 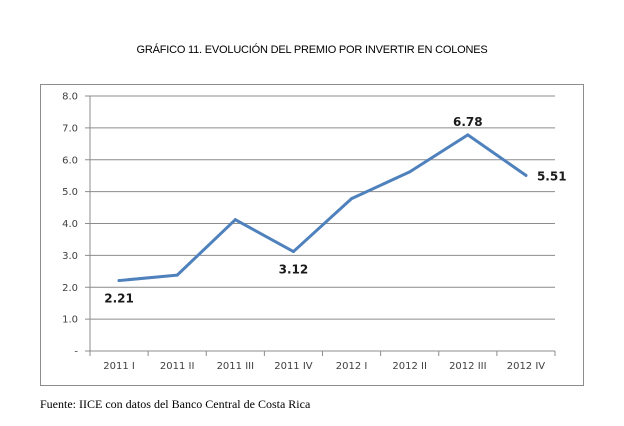 I want to click on x-tick-label: 2012 I, so click(x=352, y=366).